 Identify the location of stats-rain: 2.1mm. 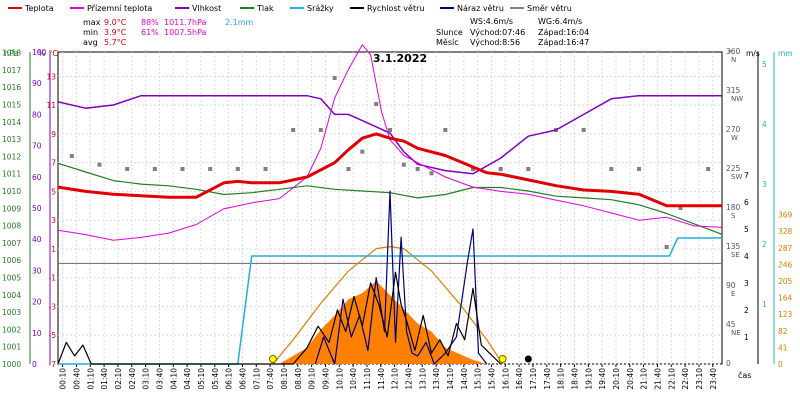
(239, 22).